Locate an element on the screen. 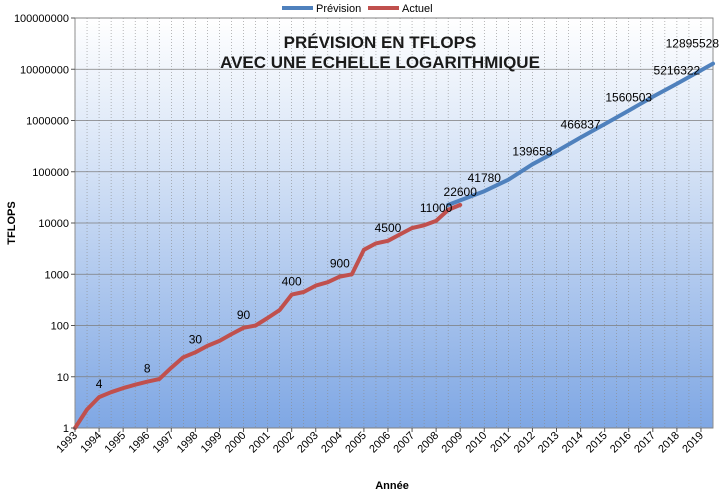 The width and height of the screenshot is (722, 494). legend-label-actuel: Actuel is located at coordinates (417, 9).